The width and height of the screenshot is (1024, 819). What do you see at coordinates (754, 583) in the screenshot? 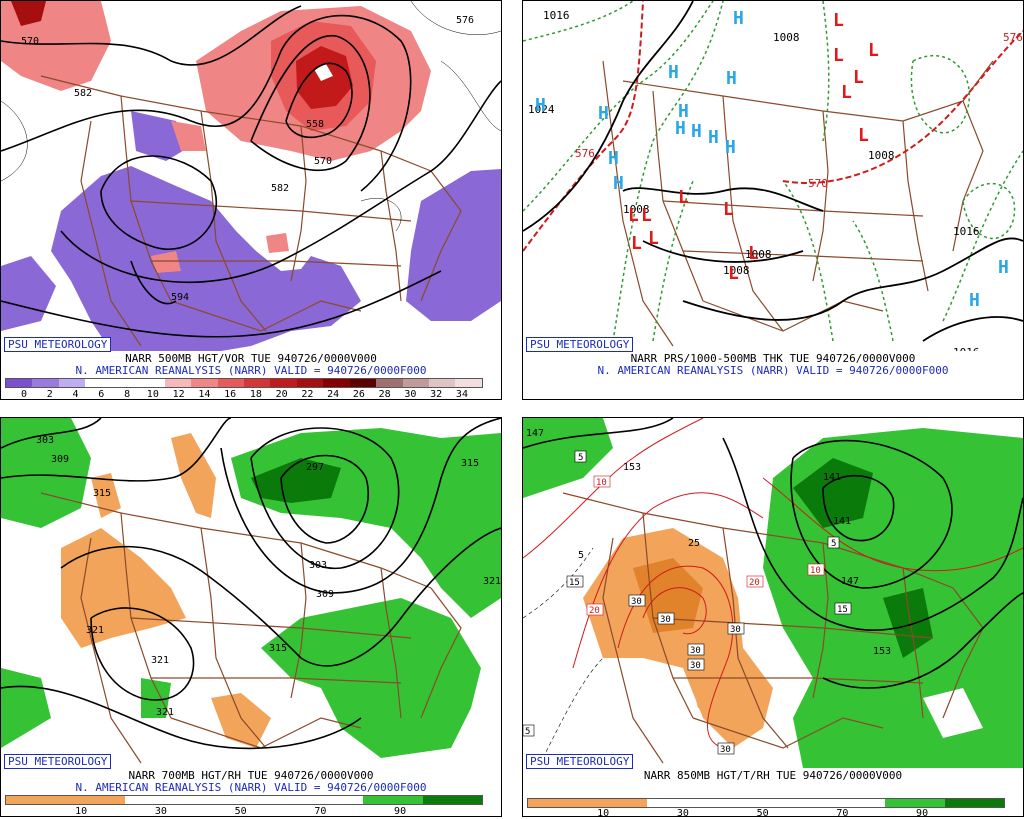
I see `temperature-label: 20` at bounding box center [754, 583].